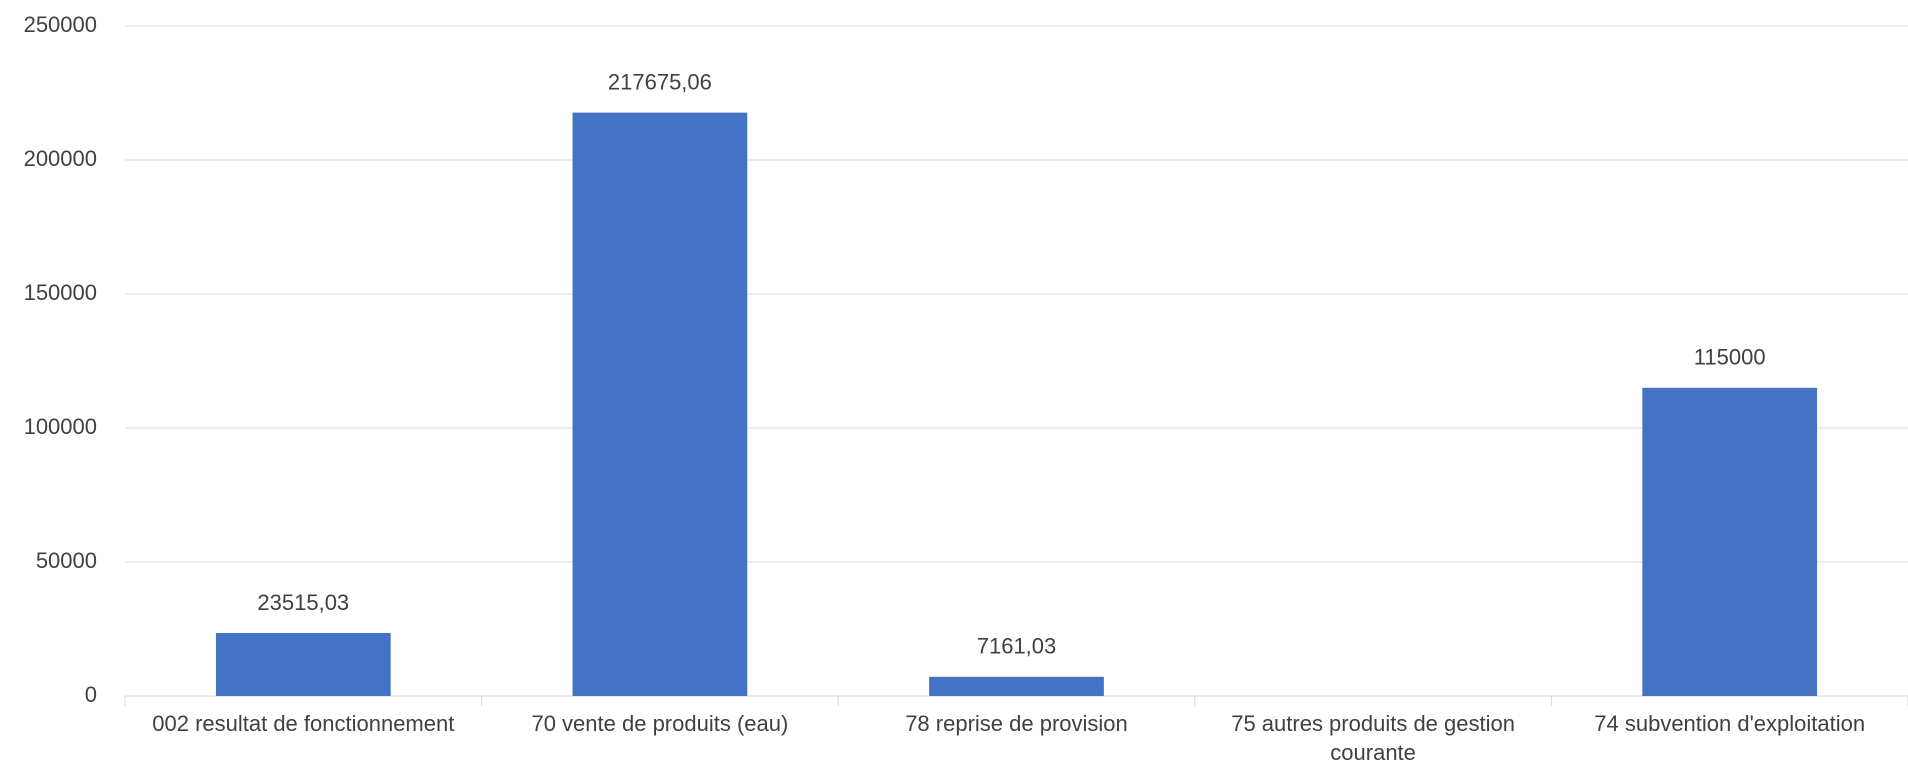 This screenshot has height=779, width=1908. What do you see at coordinates (303, 602) in the screenshot?
I see `data-label: 23515,03` at bounding box center [303, 602].